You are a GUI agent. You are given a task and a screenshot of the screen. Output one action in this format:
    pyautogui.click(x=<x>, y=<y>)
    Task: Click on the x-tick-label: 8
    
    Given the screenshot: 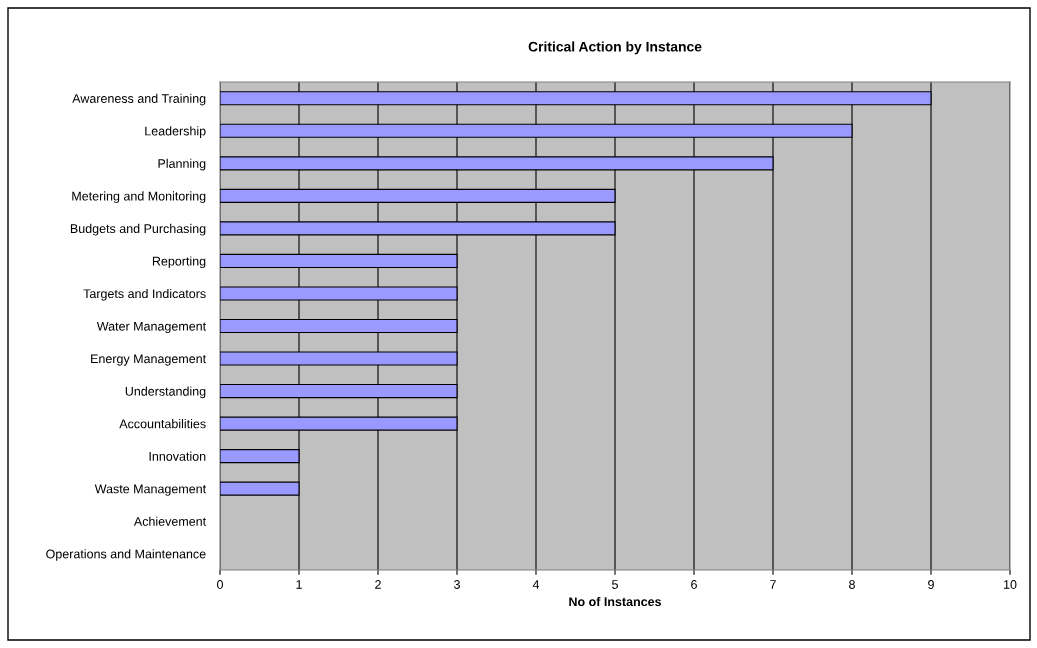 What is the action you would take?
    pyautogui.click(x=852, y=584)
    